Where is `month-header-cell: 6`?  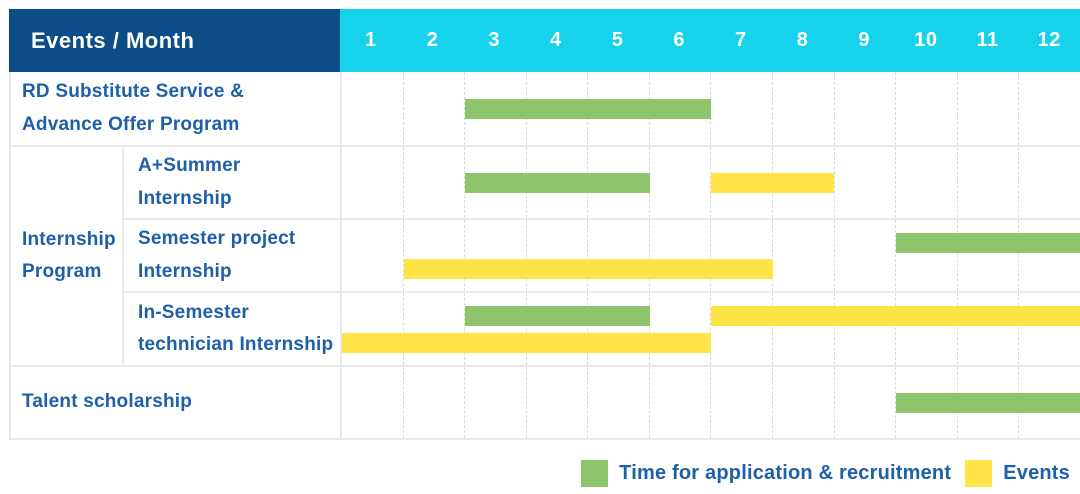 month-header-cell: 6 is located at coordinates (679, 40).